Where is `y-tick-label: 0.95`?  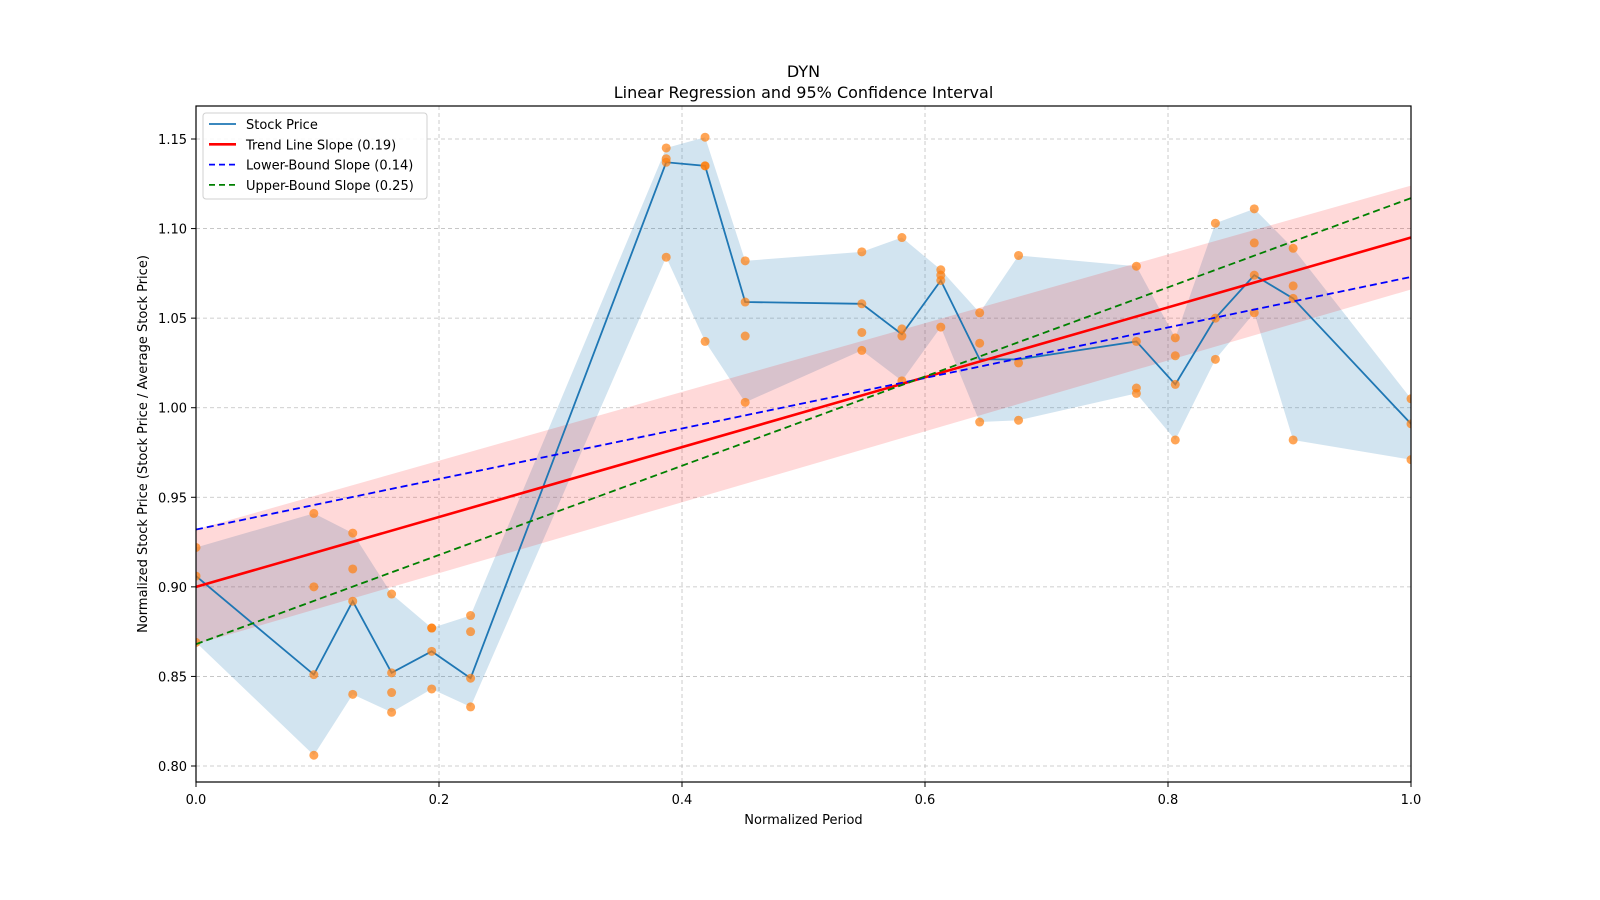 y-tick-label: 0.95 is located at coordinates (172, 498).